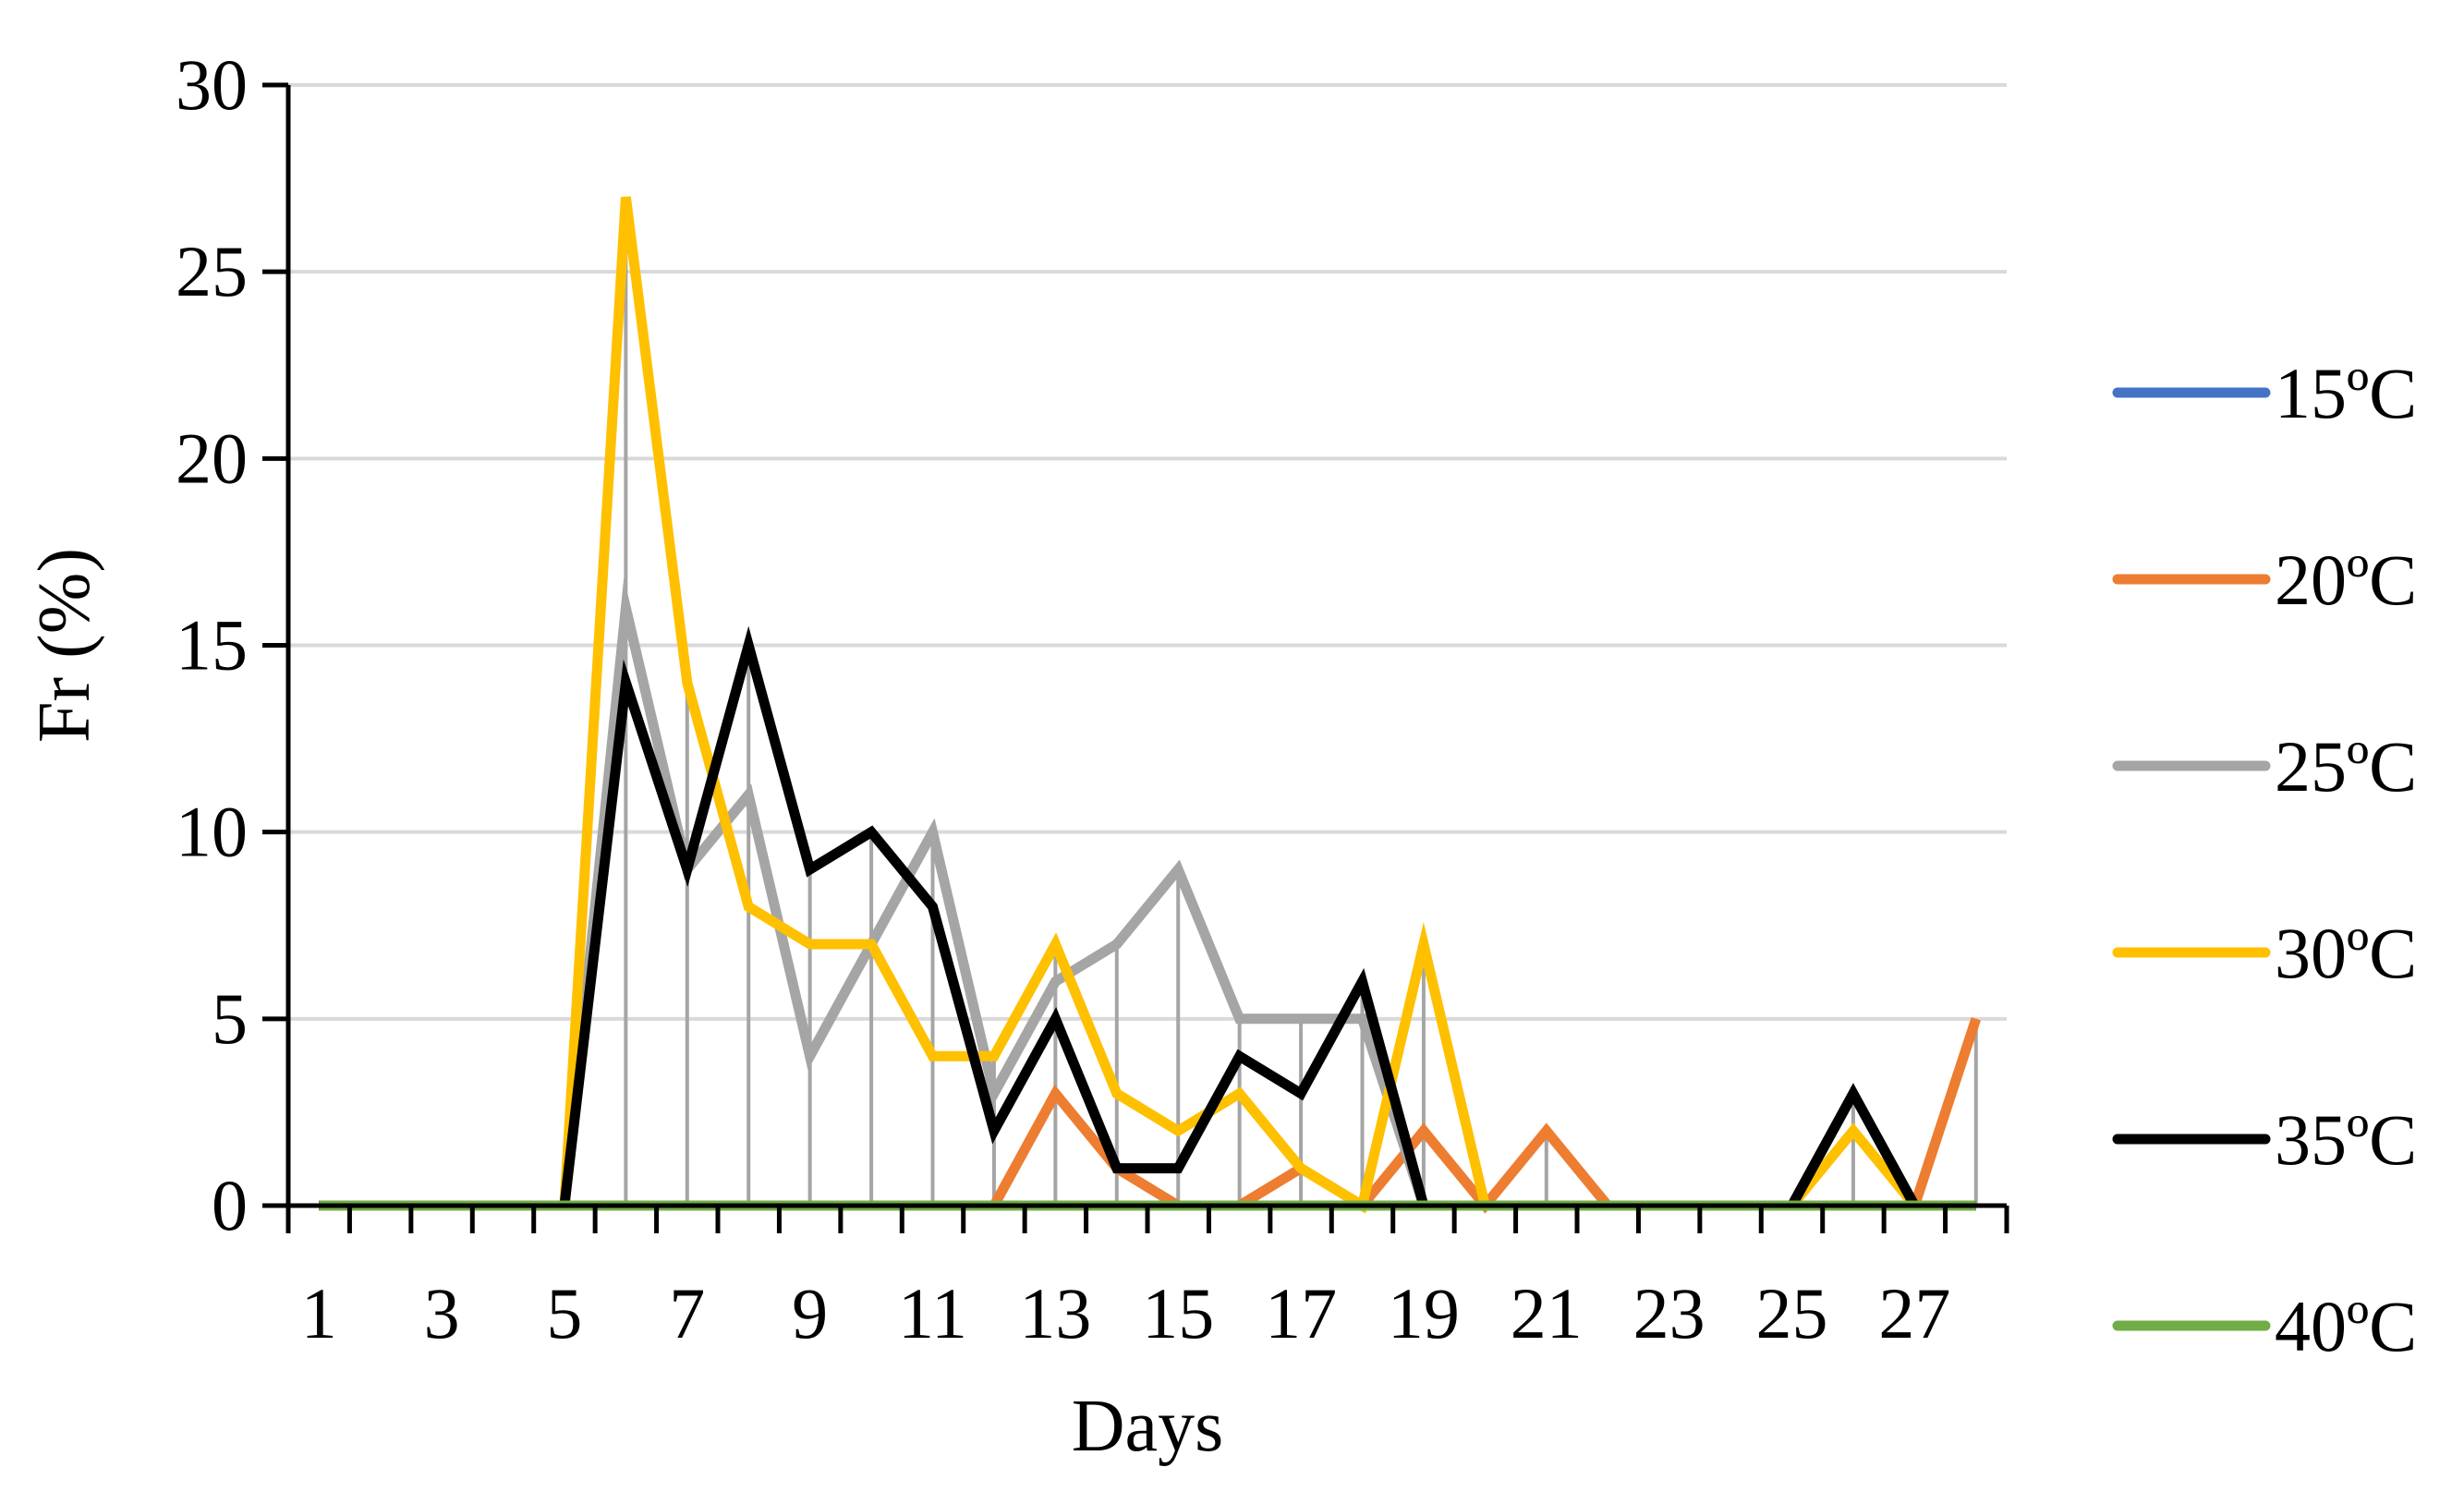  Describe the element at coordinates (1055, 1313) in the screenshot. I see `x-tick-label: 13` at that location.